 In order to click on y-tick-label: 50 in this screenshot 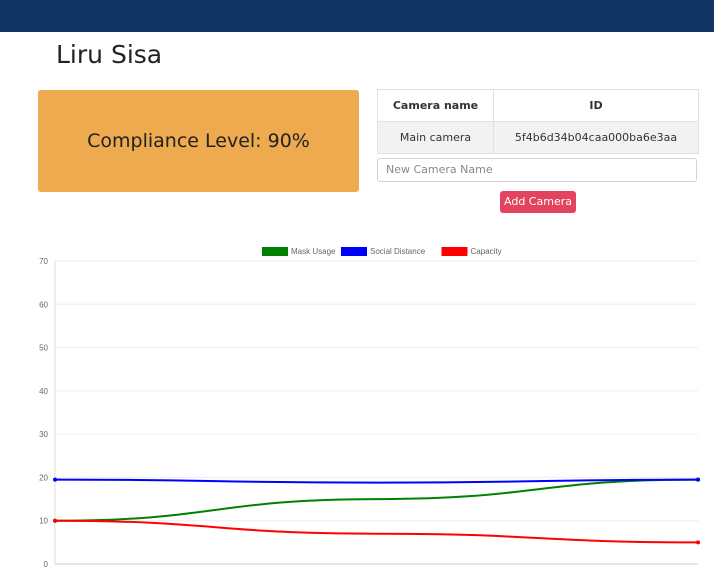, I will do `click(43, 348)`.